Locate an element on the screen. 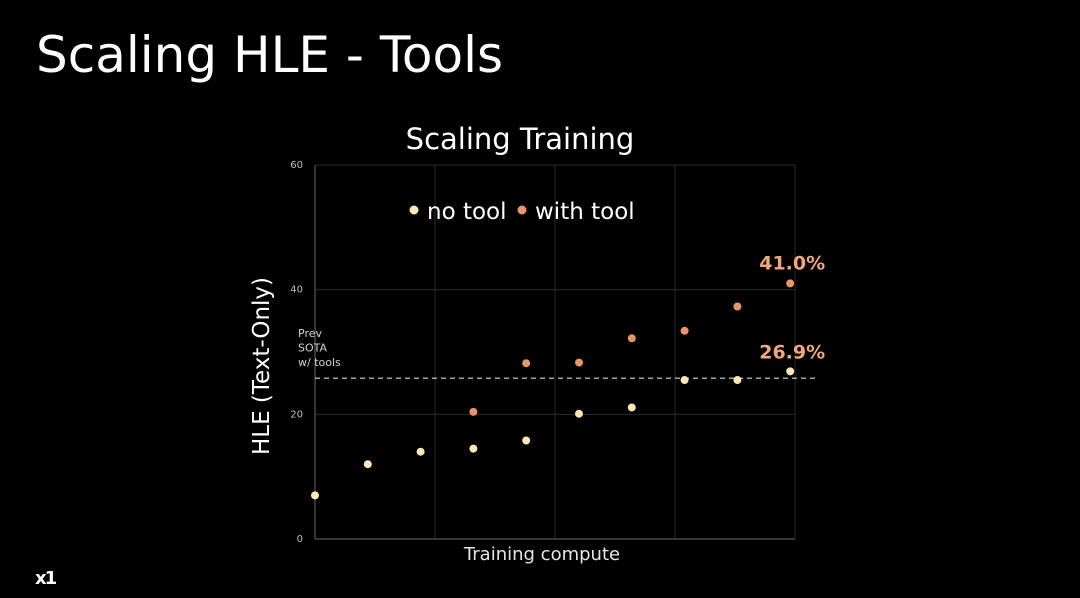  slide-title: Scaling HLE - Tools is located at coordinates (270, 55).